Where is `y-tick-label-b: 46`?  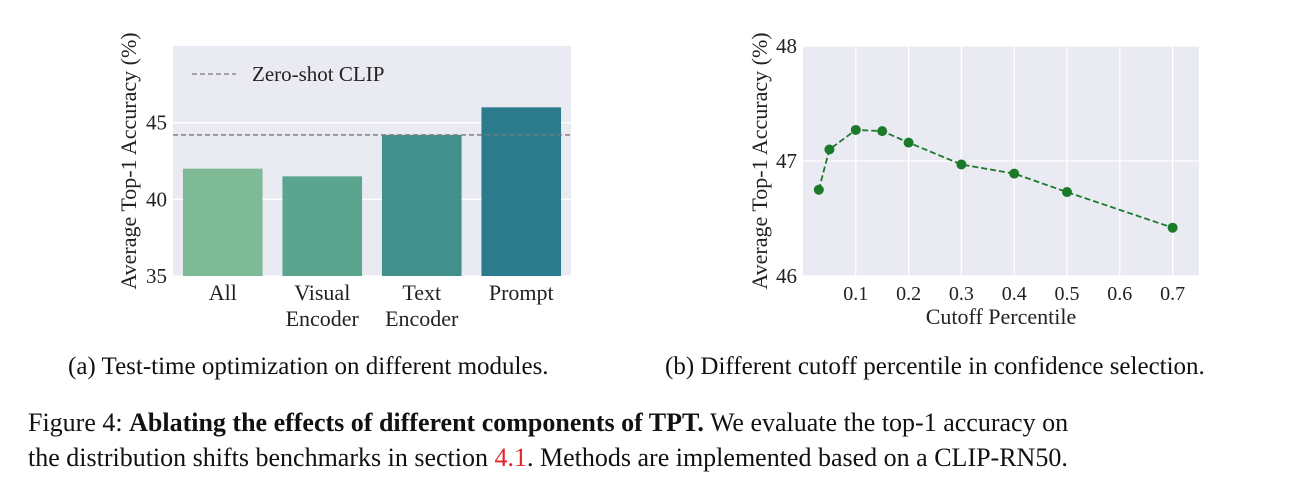 y-tick-label-b: 46 is located at coordinates (786, 276).